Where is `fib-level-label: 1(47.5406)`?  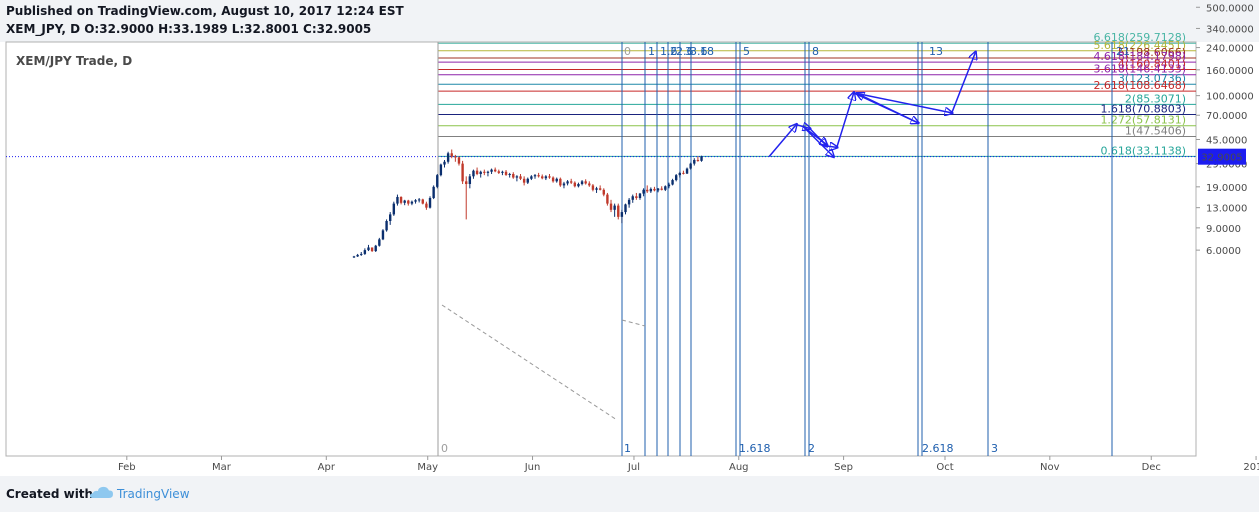 fib-level-label: 1(47.5406) is located at coordinates (1155, 130).